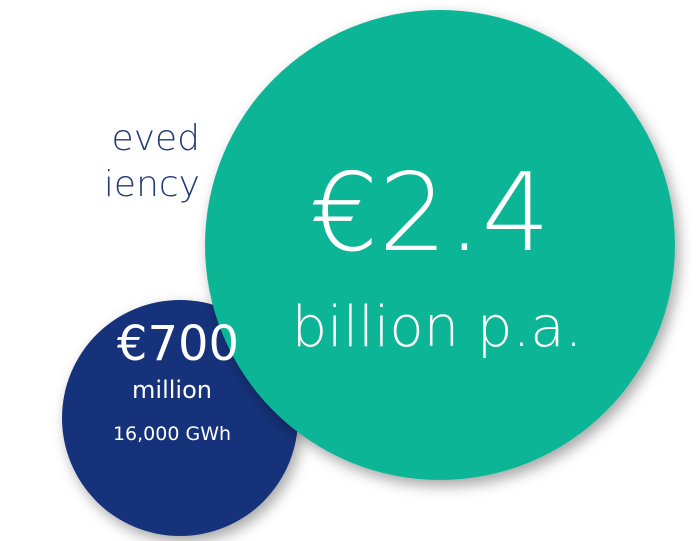 This screenshot has width=699, height=541. I want to click on large-unit: billion p.a., so click(437, 327).